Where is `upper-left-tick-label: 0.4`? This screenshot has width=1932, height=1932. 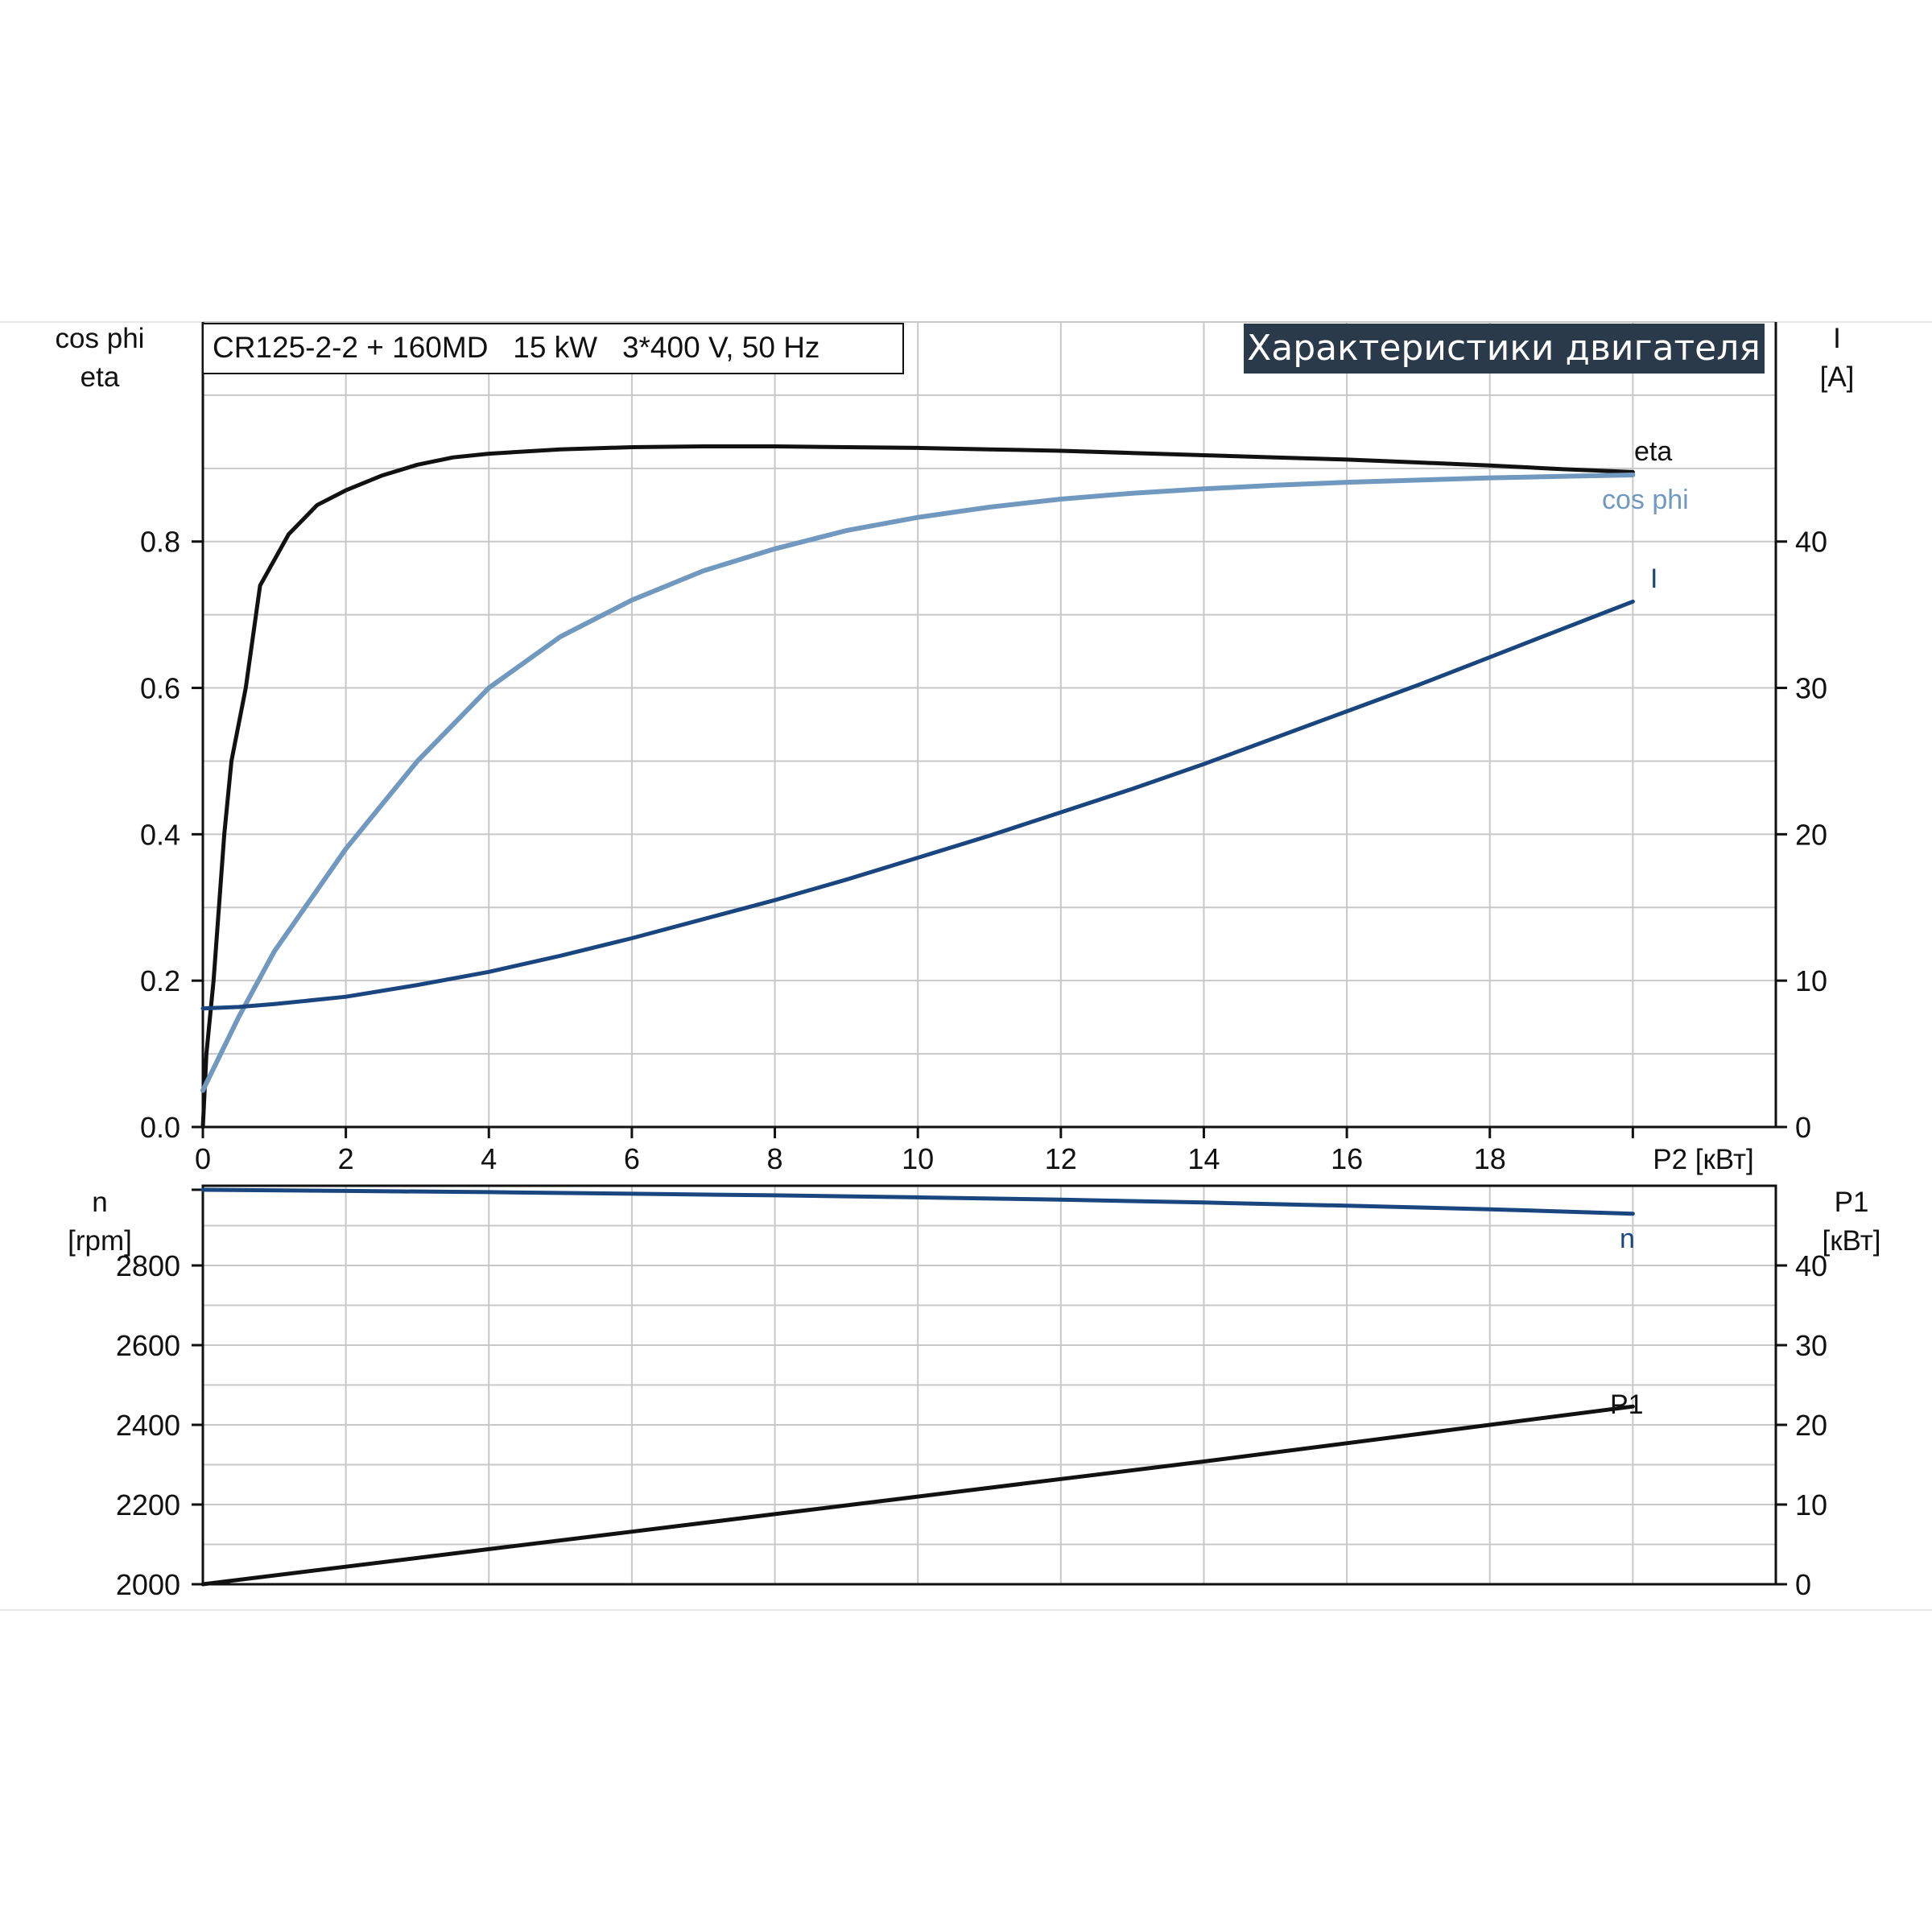 upper-left-tick-label: 0.4 is located at coordinates (160, 834).